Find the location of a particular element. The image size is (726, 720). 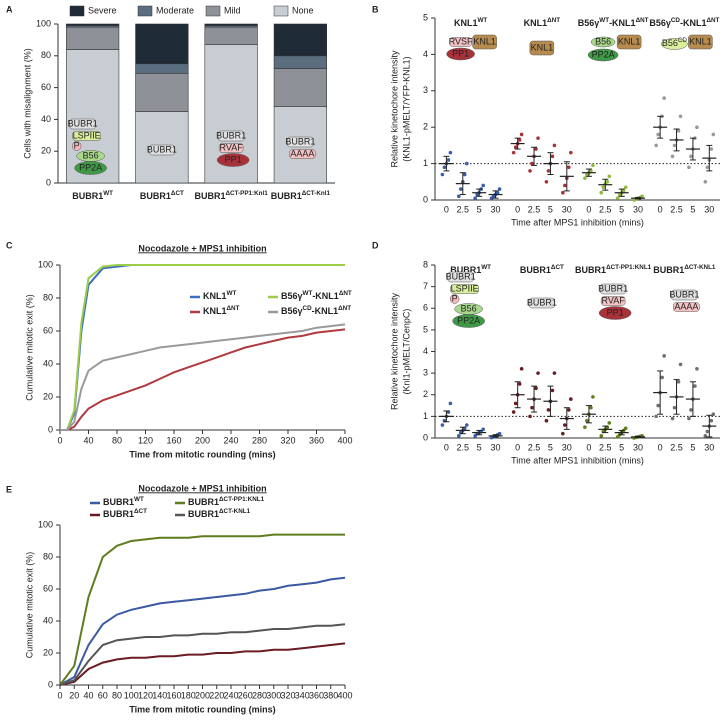

x-tick-label: 360 is located at coordinates (316, 695).